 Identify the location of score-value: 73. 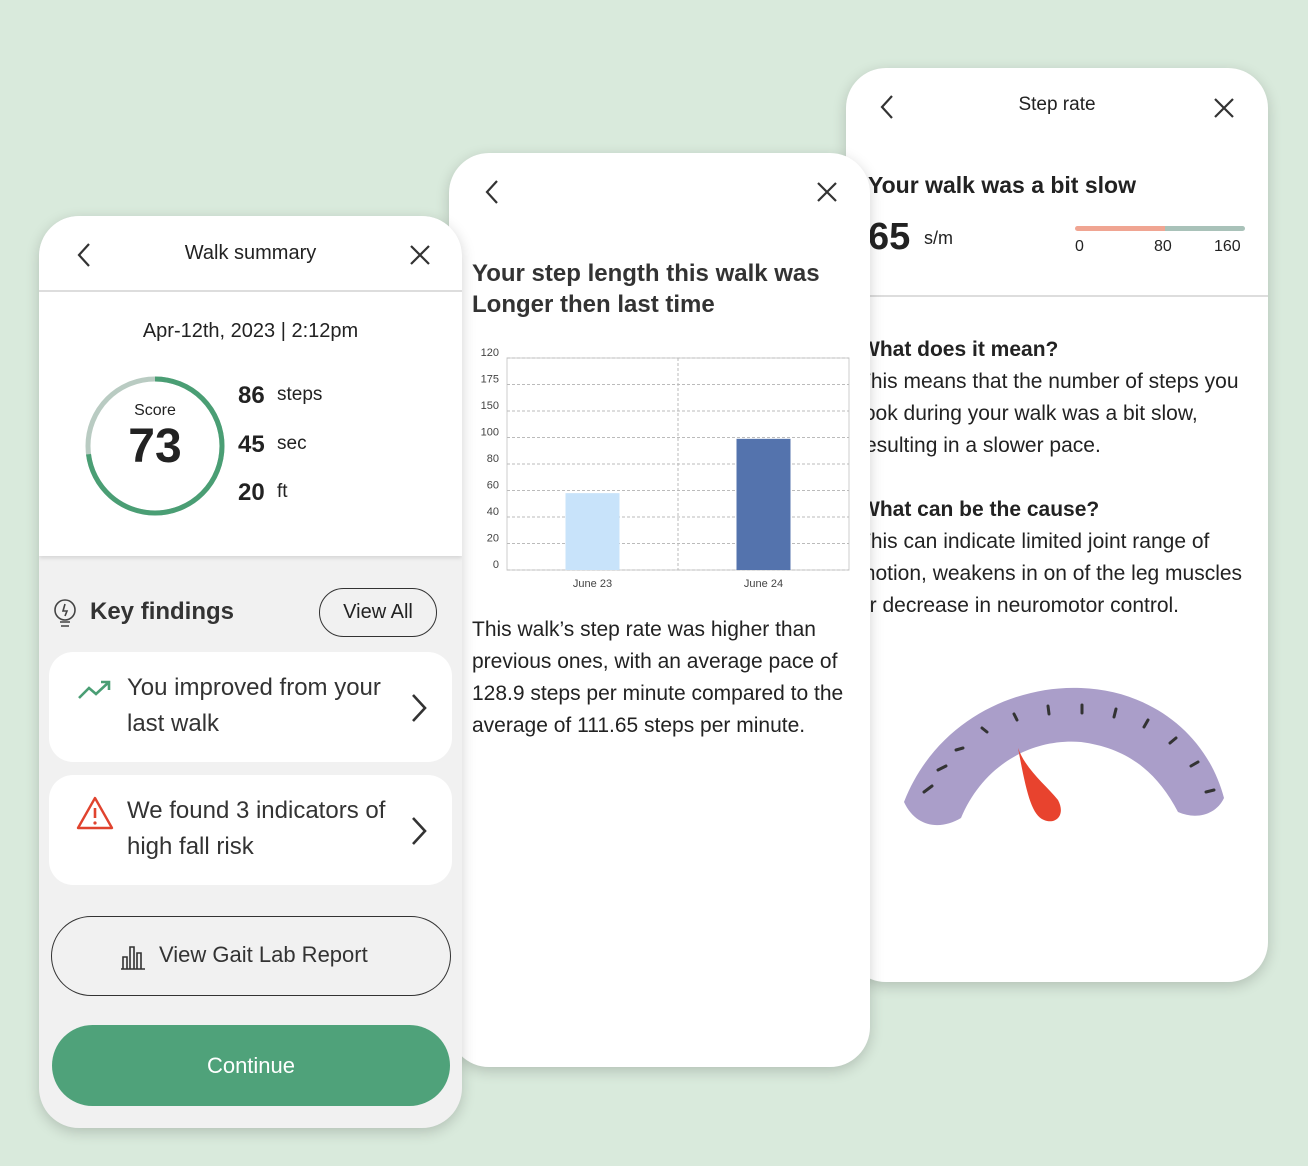
(155, 446).